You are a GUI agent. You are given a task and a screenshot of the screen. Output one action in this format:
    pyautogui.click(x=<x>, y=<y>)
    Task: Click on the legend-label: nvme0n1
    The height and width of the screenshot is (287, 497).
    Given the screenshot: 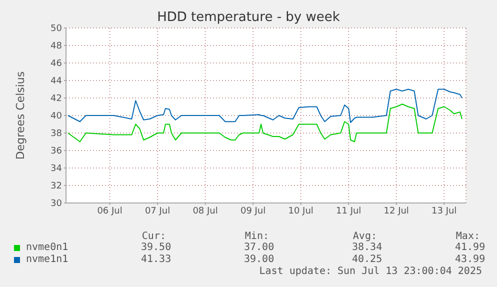 What is the action you would take?
    pyautogui.click(x=47, y=247)
    